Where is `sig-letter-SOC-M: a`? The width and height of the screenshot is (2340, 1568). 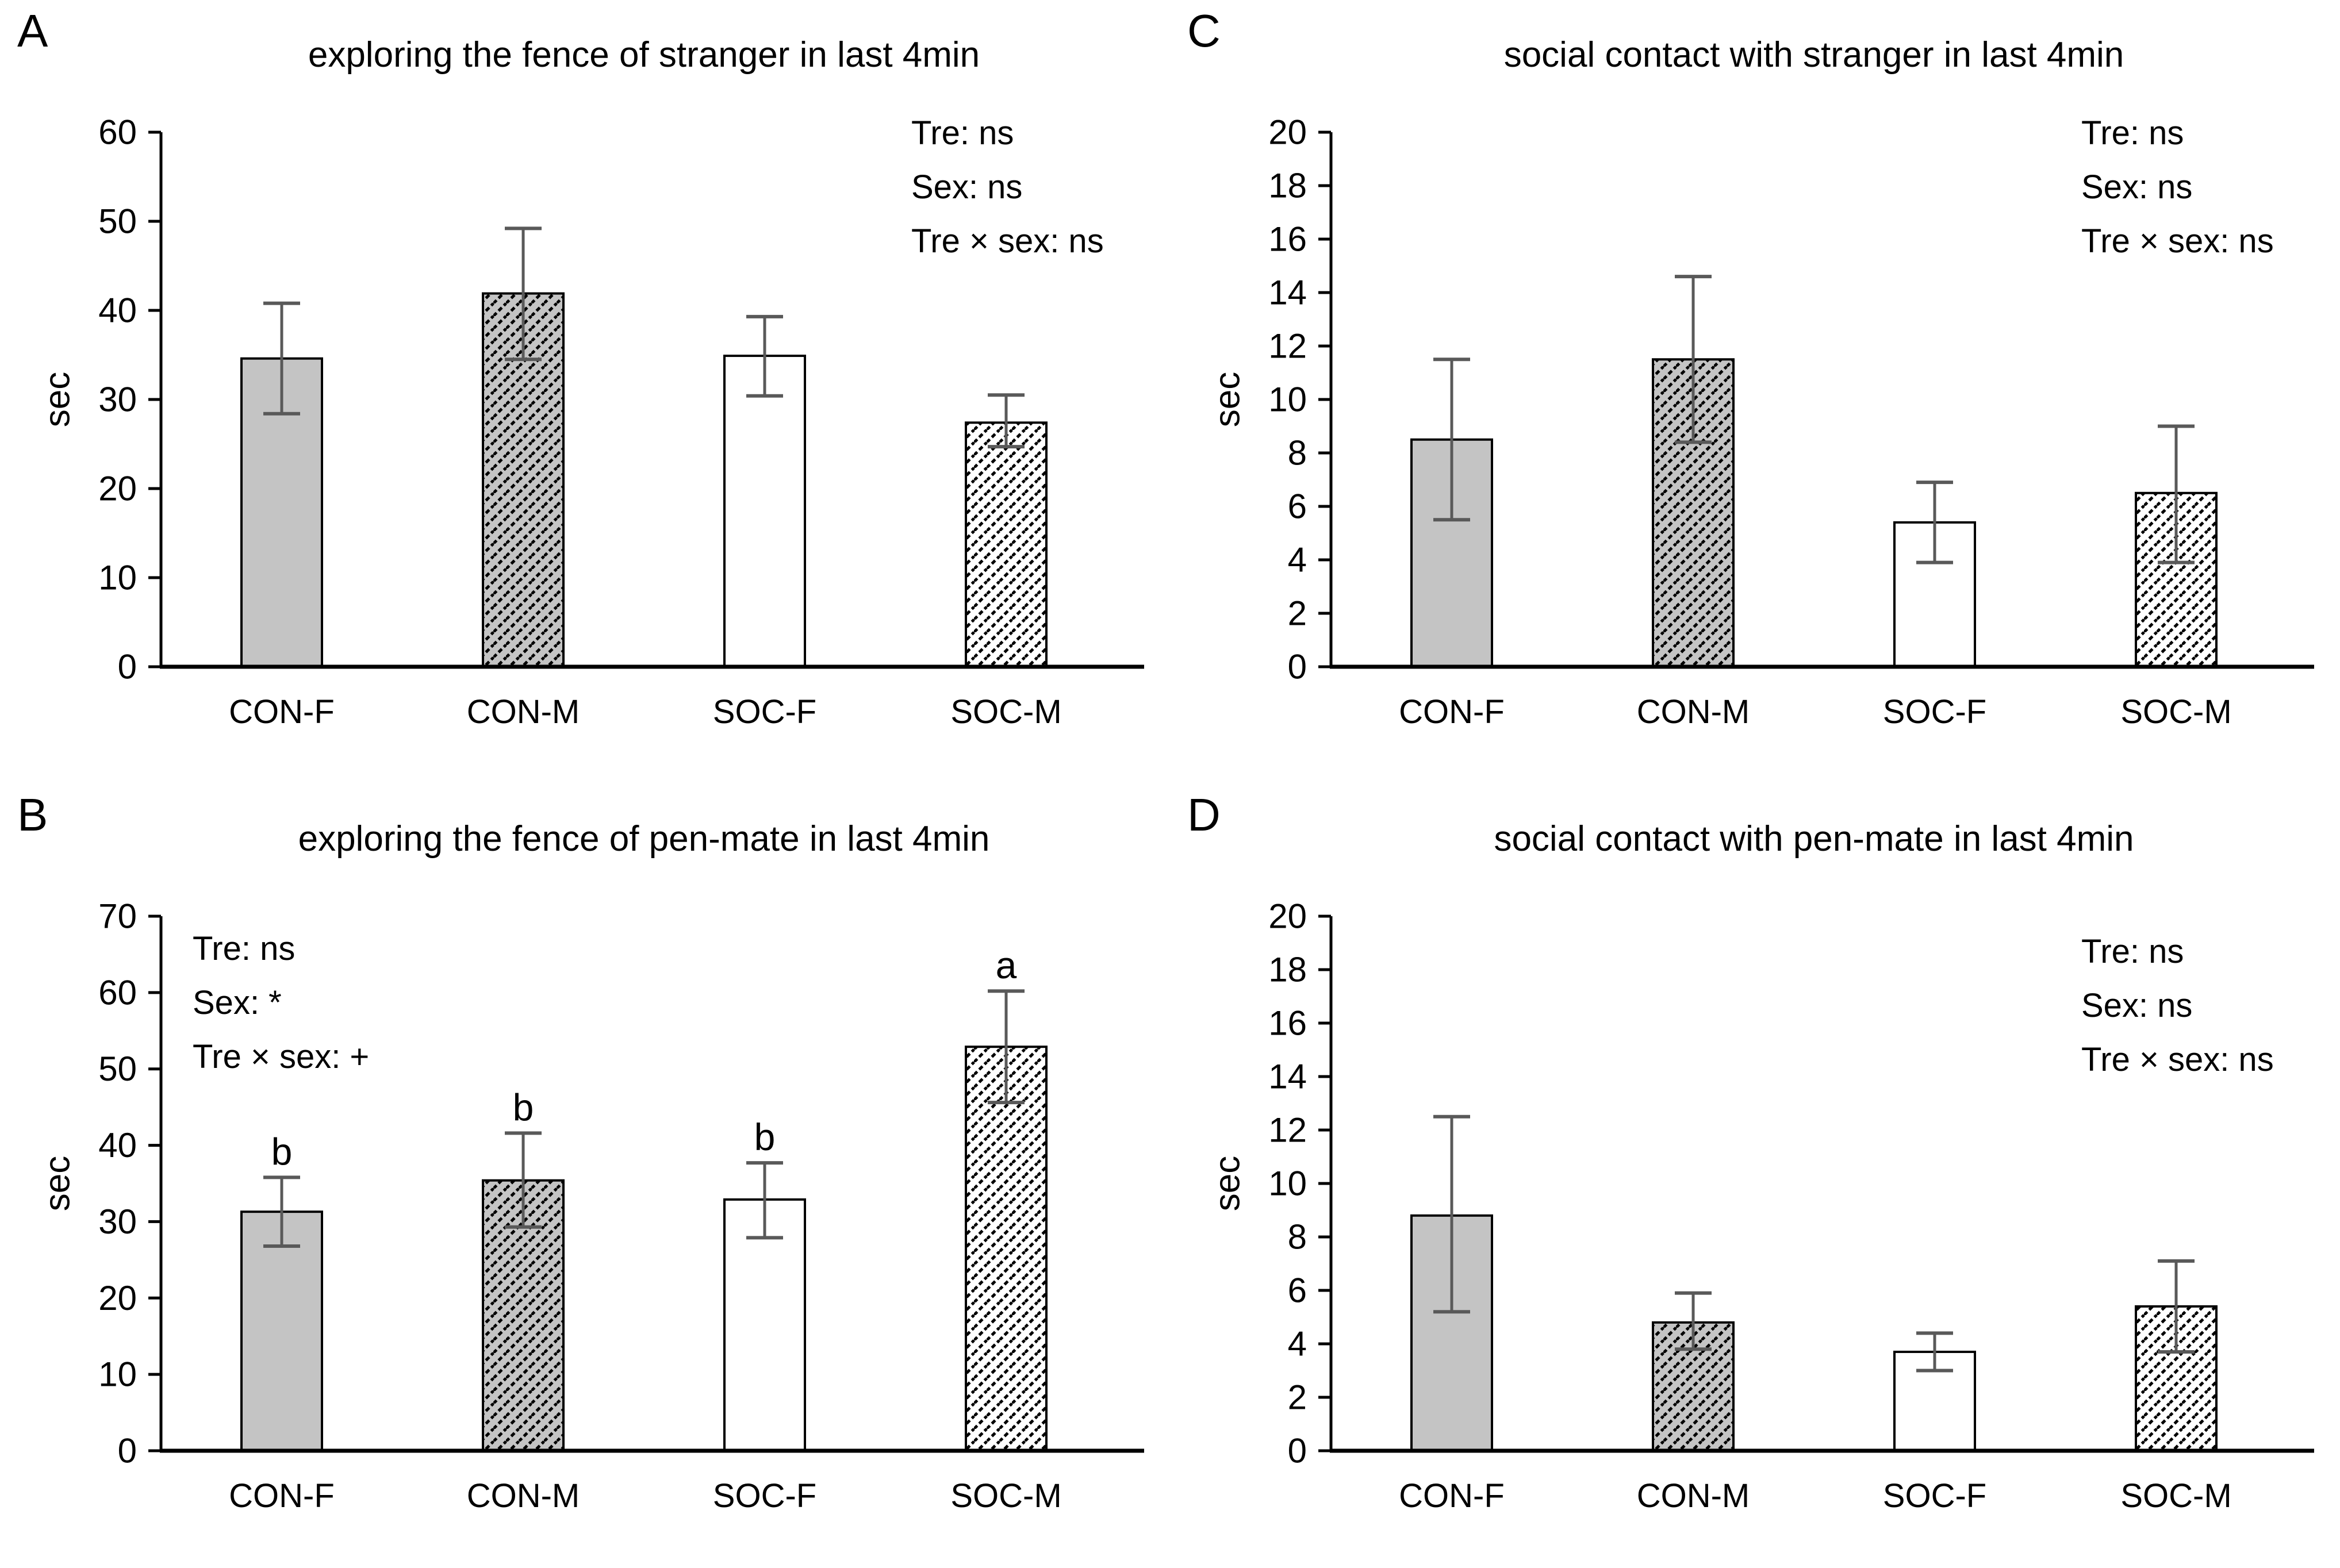 sig-letter-SOC-M: a is located at coordinates (1006, 965).